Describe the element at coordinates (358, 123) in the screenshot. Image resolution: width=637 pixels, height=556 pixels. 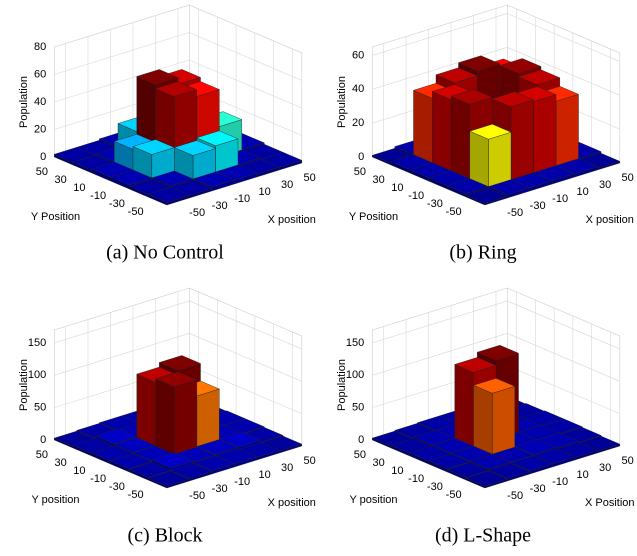
I see `z-tick-label: 20` at that location.